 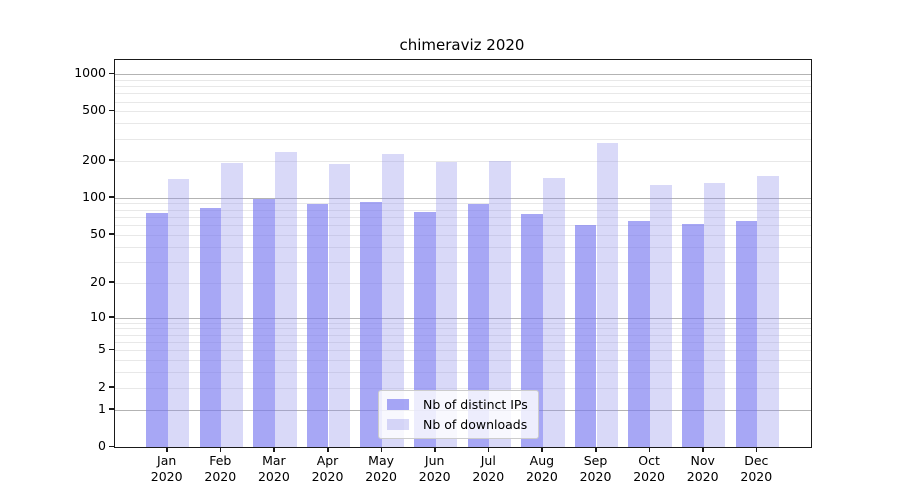 What do you see at coordinates (475, 404) in the screenshot?
I see `legend-label-distinct-ips: Nb of distinct IPs` at bounding box center [475, 404].